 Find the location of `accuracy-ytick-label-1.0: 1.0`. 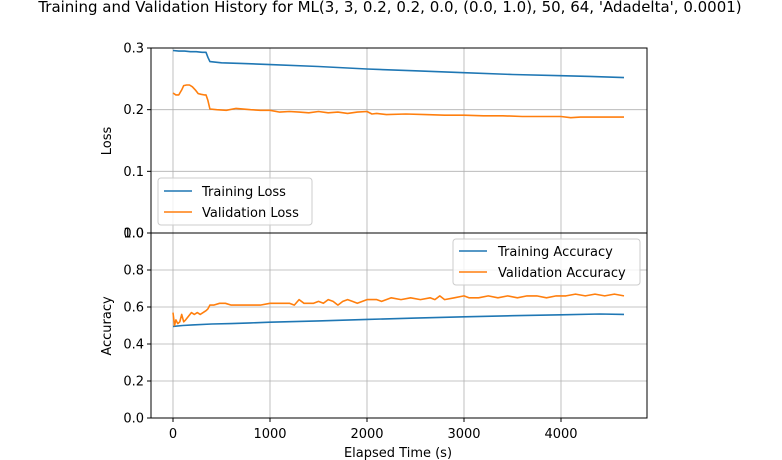

accuracy-ytick-label-1.0: 1.0 is located at coordinates (133, 234).